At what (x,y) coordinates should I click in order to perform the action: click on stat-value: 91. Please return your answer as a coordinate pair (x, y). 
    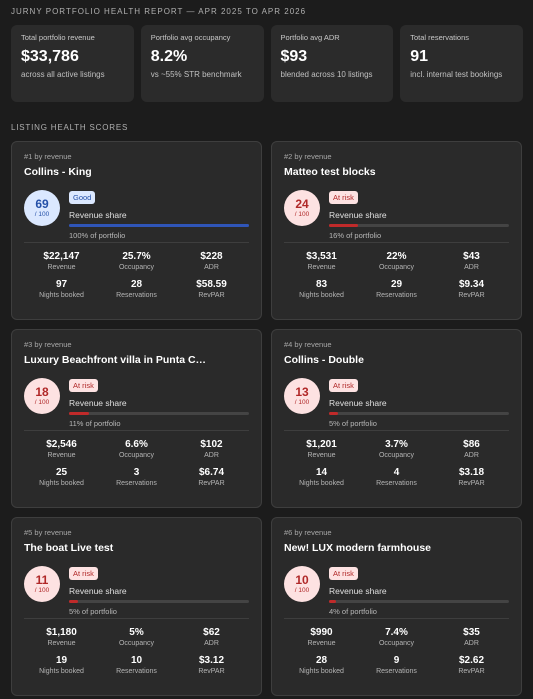
    Looking at the image, I should click on (419, 56).